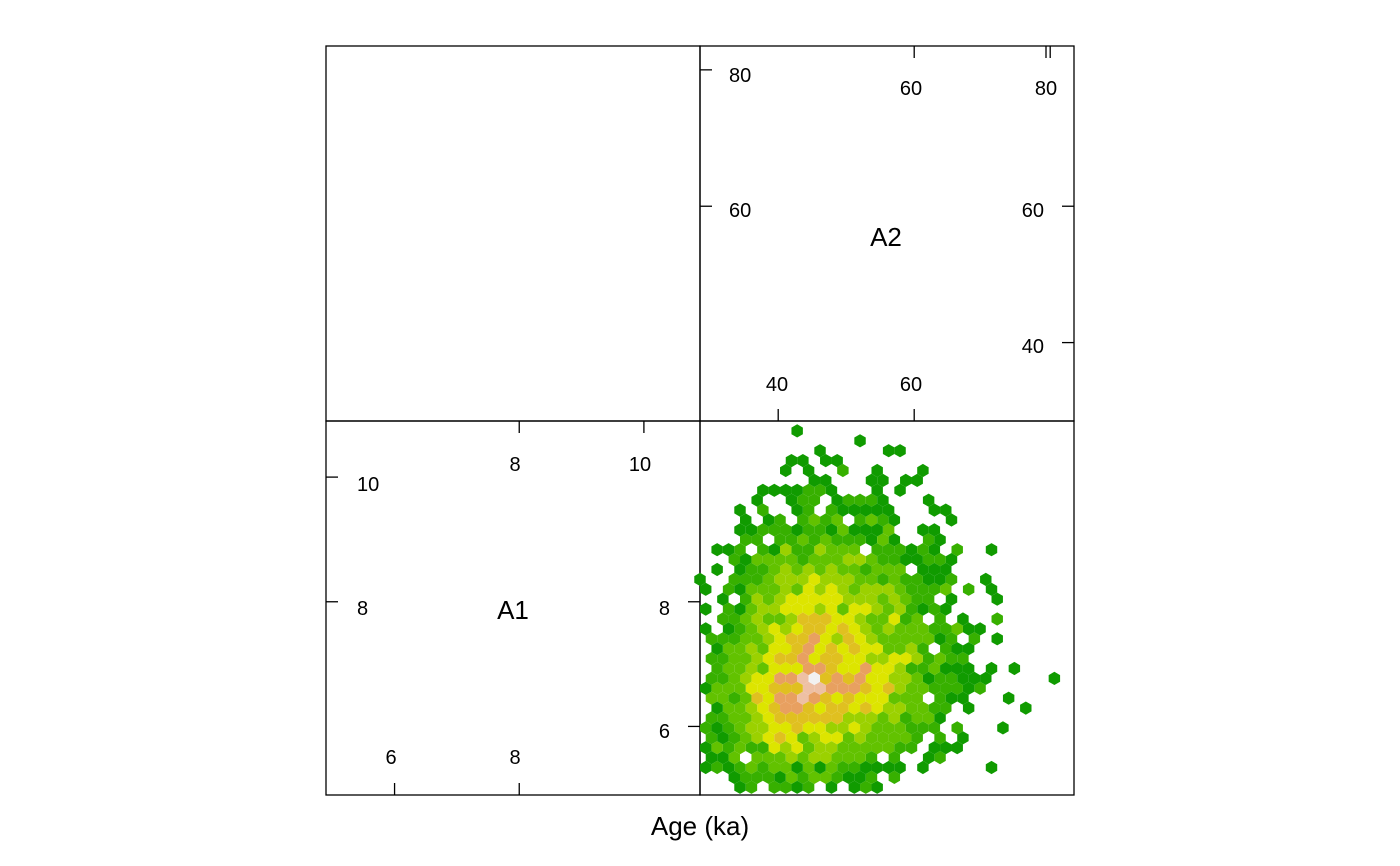  I want to click on a1-top-tick-label-8: 8, so click(514, 465).